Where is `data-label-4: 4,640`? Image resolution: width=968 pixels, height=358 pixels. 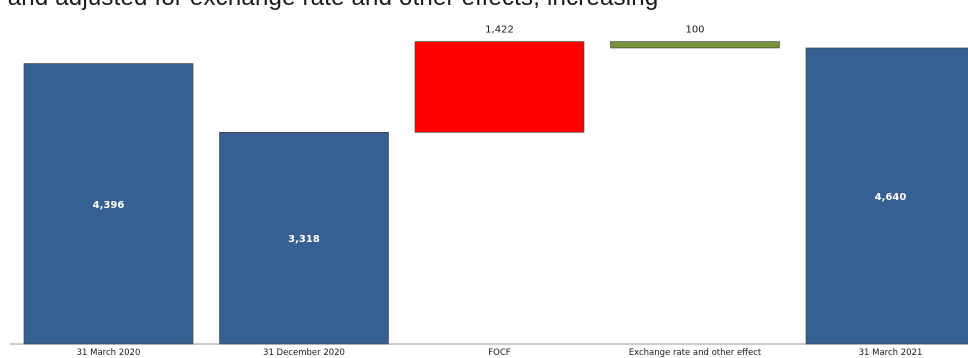 data-label-4: 4,640 is located at coordinates (891, 197).